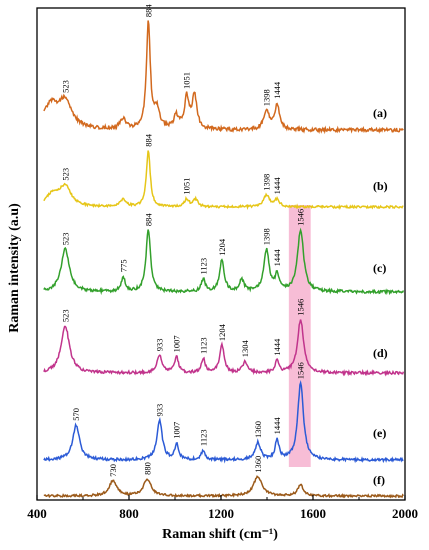 This screenshot has width=429, height=550. I want to click on peak-label: 1304, so click(245, 349).